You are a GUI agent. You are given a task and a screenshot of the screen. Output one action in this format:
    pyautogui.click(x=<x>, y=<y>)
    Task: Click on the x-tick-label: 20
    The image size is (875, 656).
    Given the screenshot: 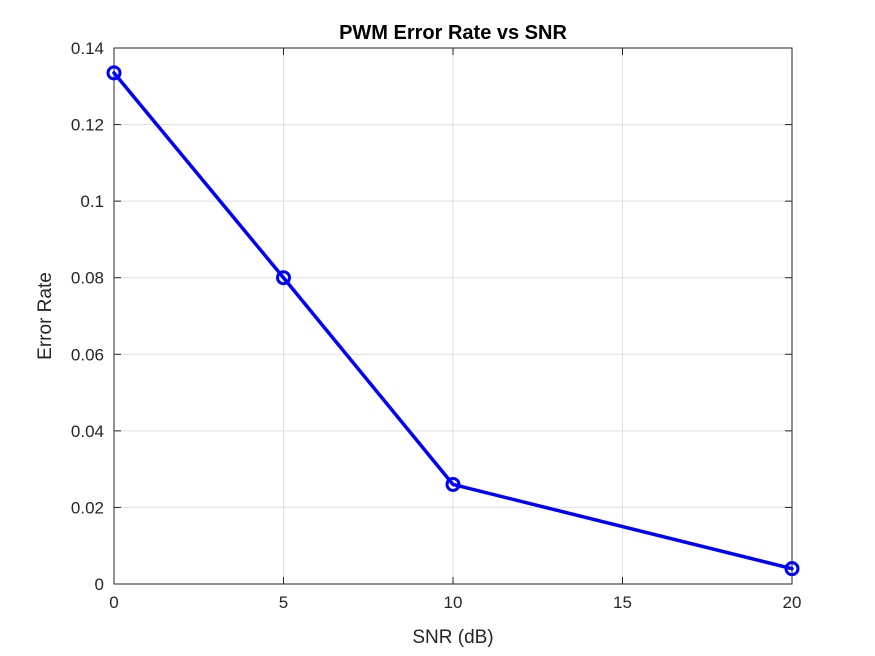 What is the action you would take?
    pyautogui.click(x=792, y=602)
    